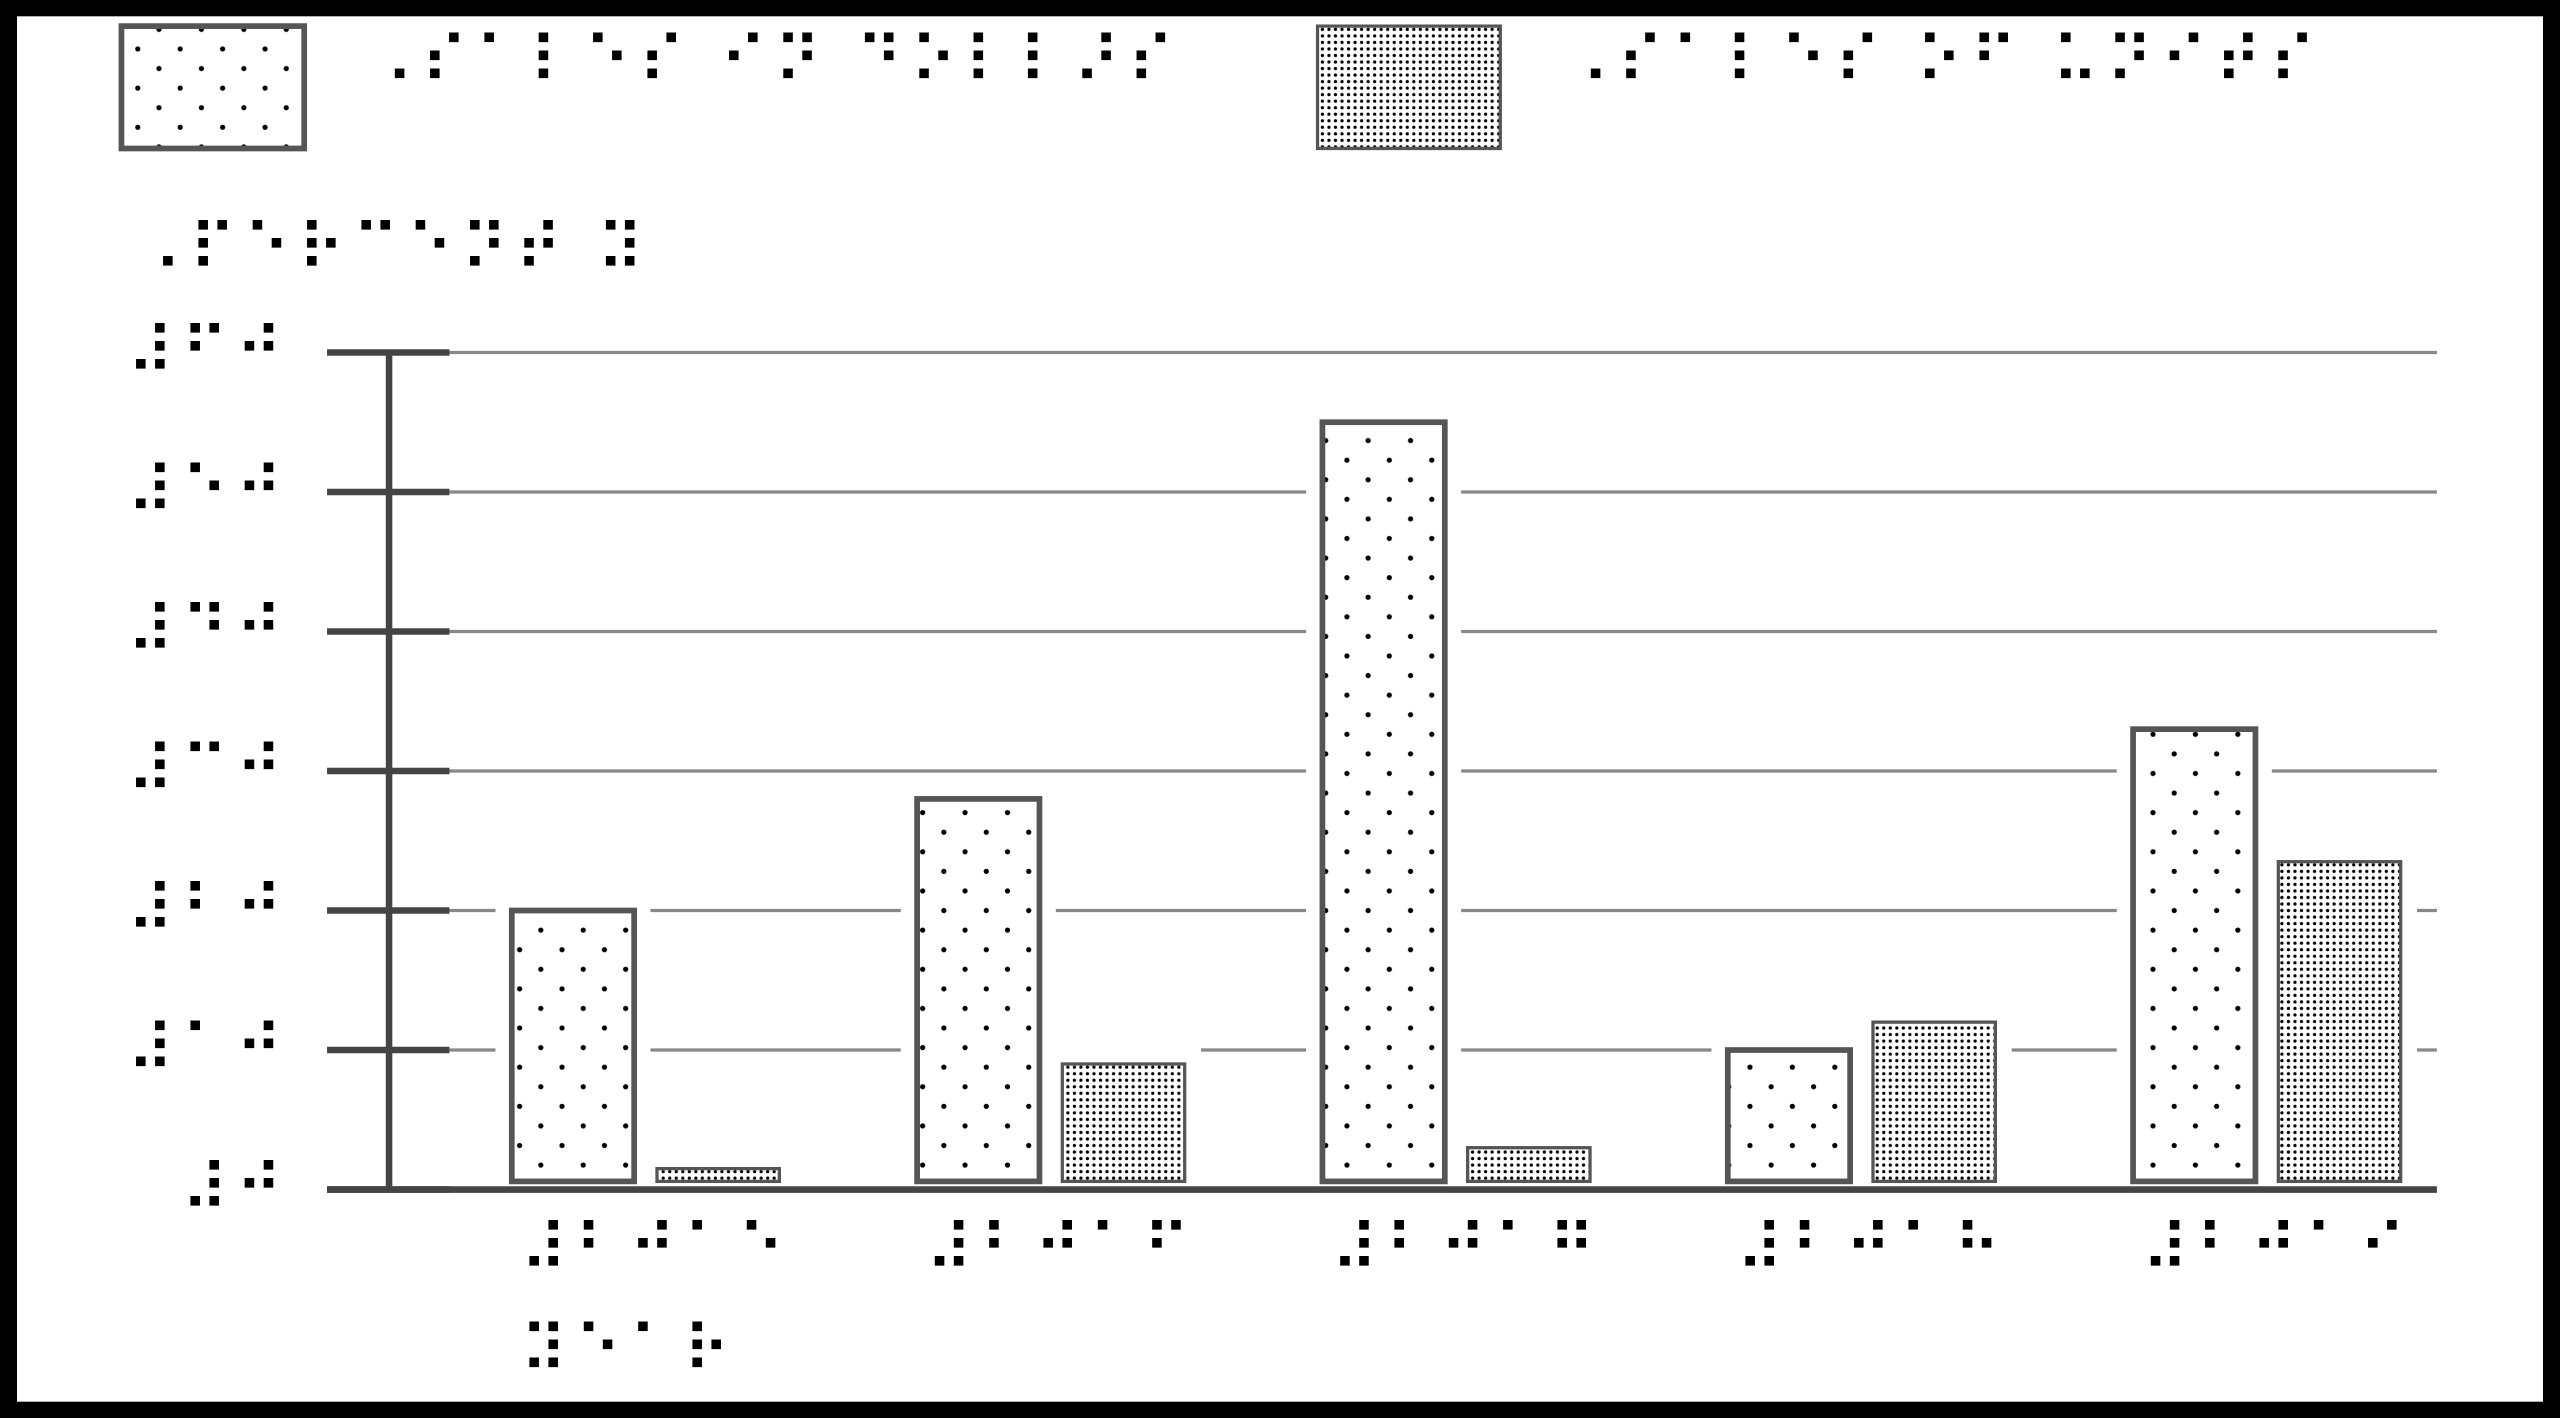  Describe the element at coordinates (656, 1299) in the screenshot. I see `x-tick-label: ⠼⠃⠚⠁⠑ ⠽⠑⠁⠗` at that location.